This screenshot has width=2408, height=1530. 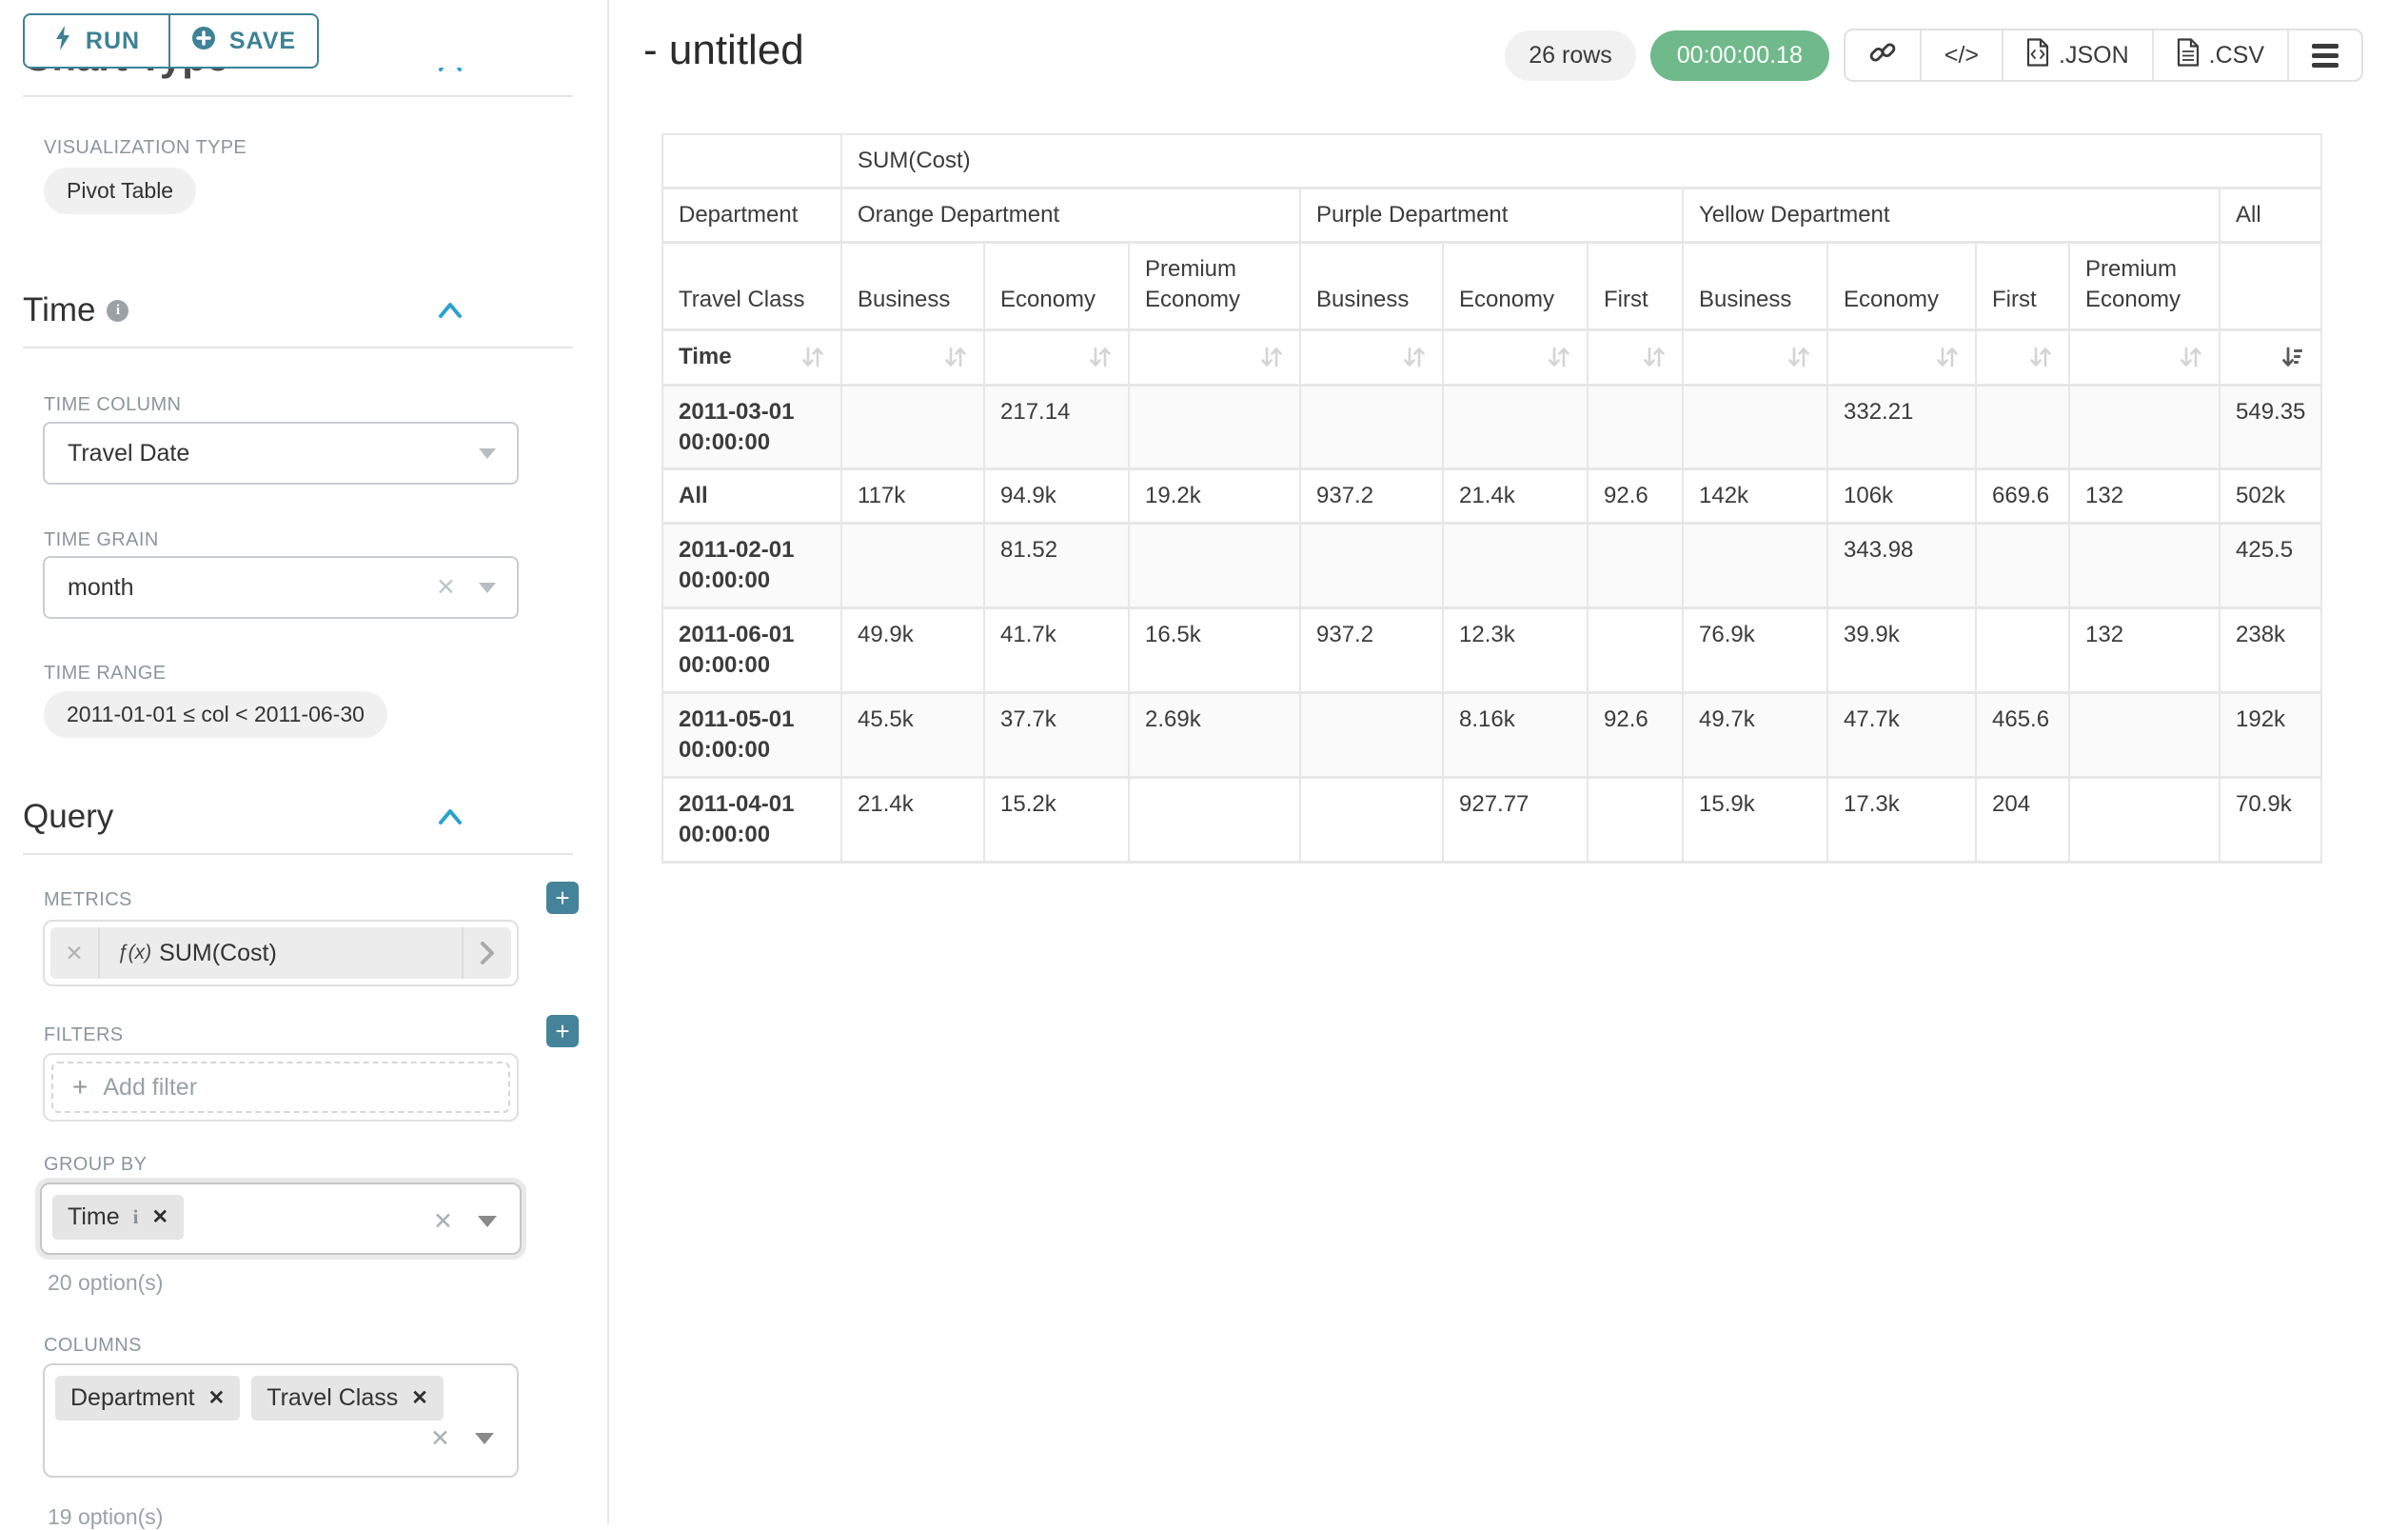 I want to click on view-query-button: </>, so click(x=1963, y=55).